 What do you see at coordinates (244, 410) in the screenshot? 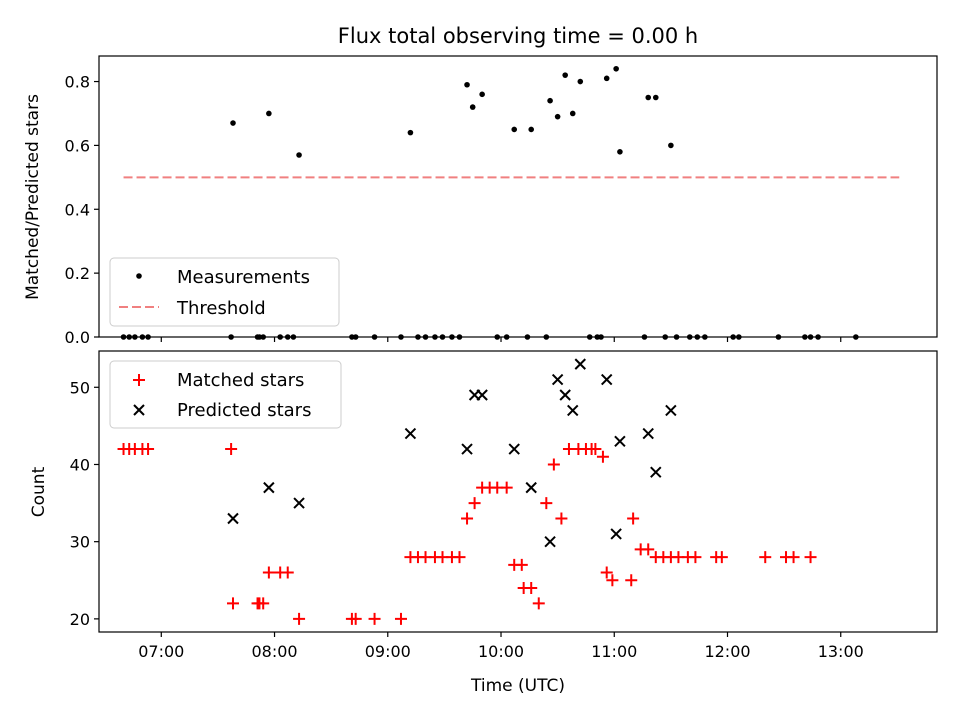
I see `legend-predicted-label: Predicted stars` at bounding box center [244, 410].